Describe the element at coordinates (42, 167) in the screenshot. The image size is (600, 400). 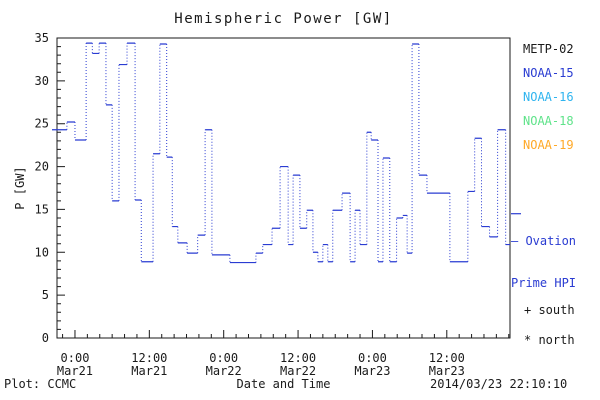
I see `y-tick-label: 20` at that location.